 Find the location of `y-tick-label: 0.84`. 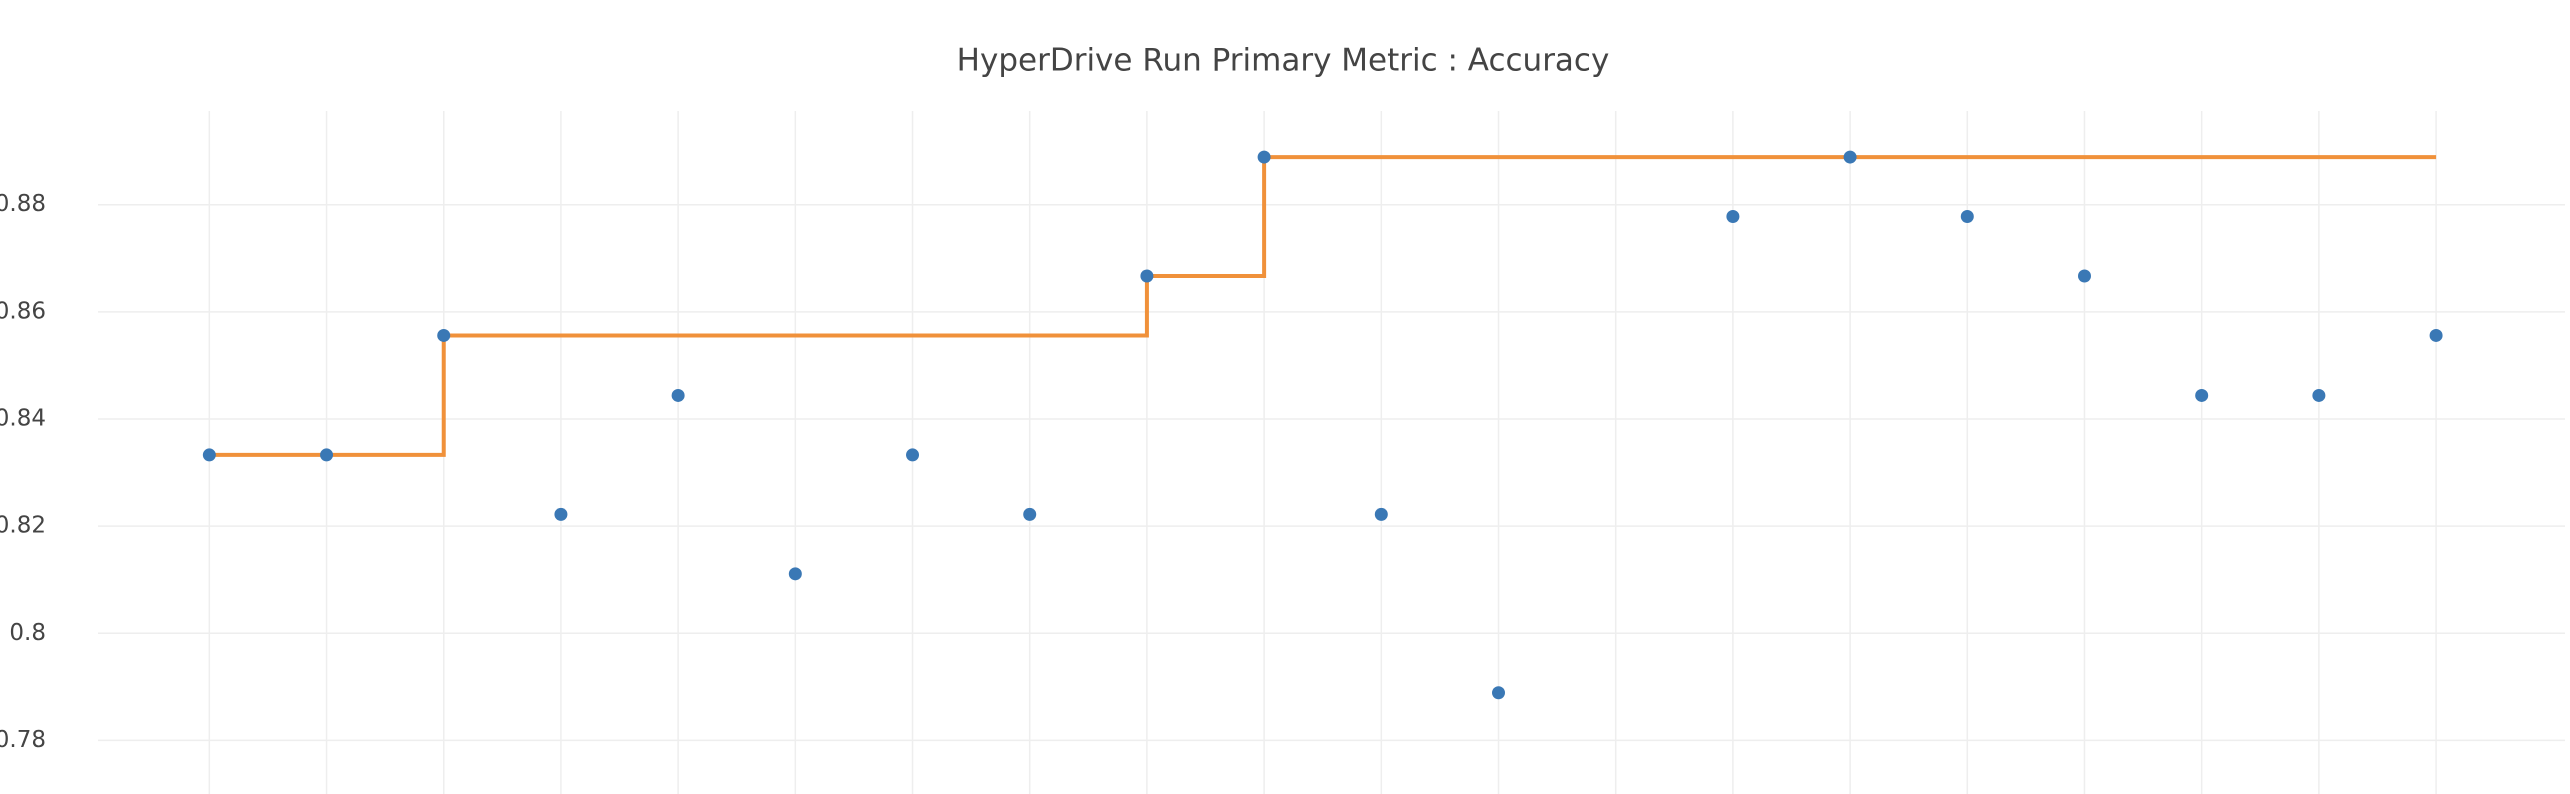

y-tick-label: 0.84 is located at coordinates (23, 419).